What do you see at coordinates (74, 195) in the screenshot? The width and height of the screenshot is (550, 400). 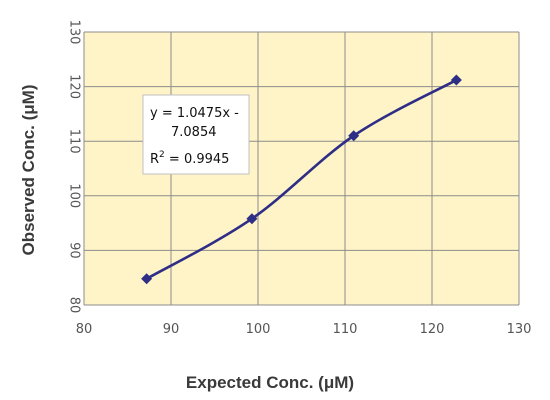 I see `y-tick-label: 100` at bounding box center [74, 195].